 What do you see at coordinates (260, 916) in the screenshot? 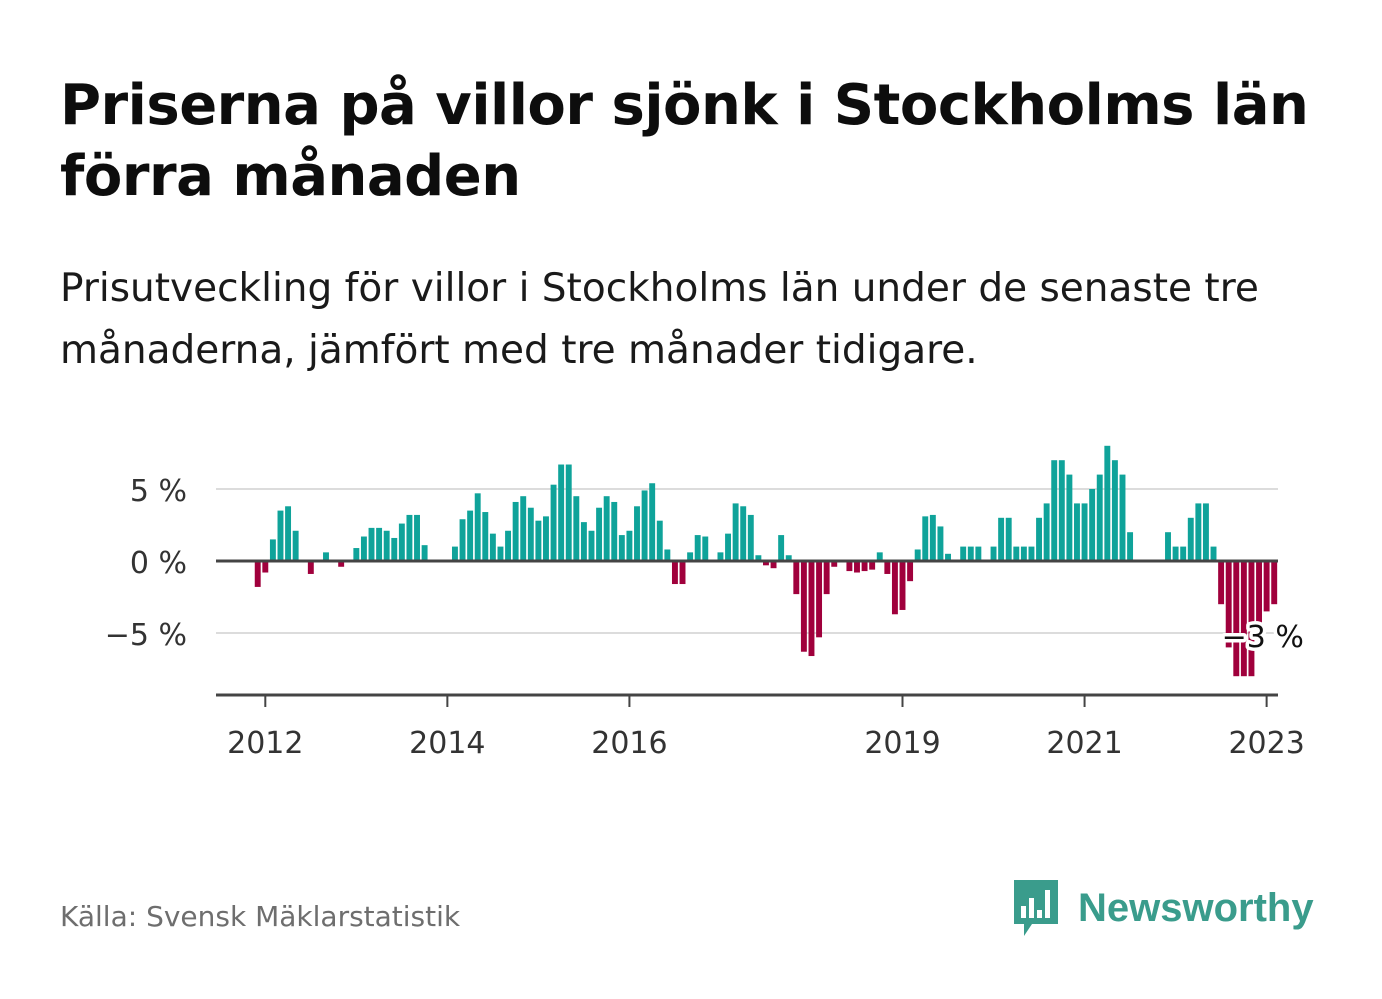
I see `source-note: Källa: Svensk Mäklarstatistik` at bounding box center [260, 916].